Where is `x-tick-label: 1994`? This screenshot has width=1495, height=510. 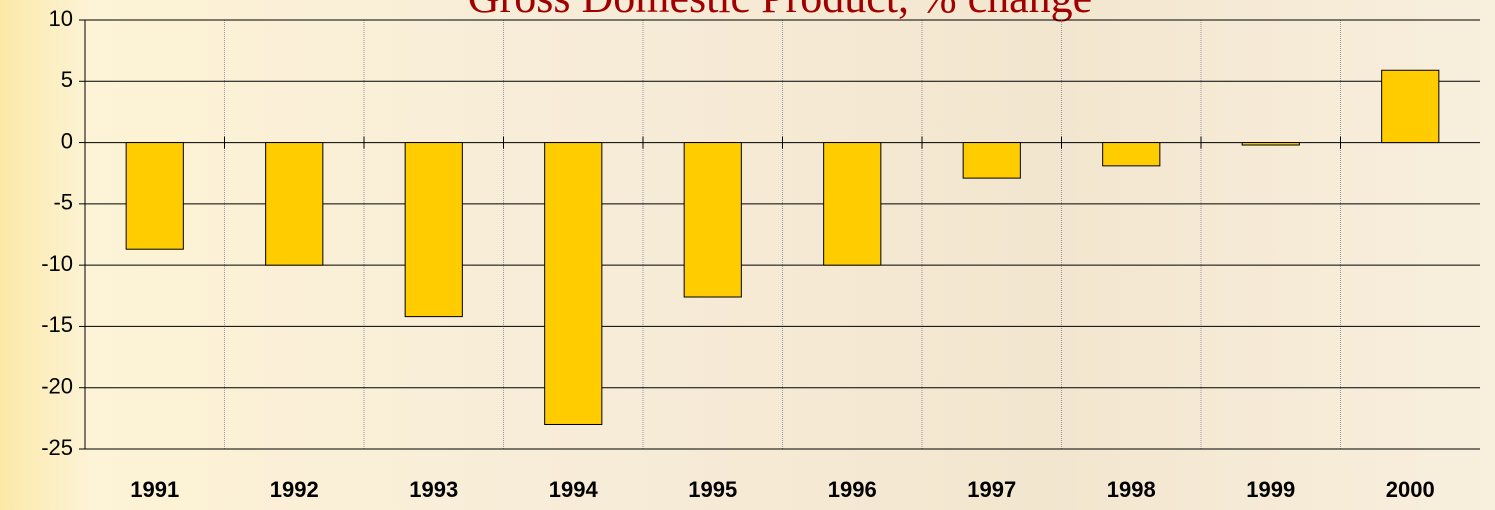
x-tick-label: 1994 is located at coordinates (574, 489).